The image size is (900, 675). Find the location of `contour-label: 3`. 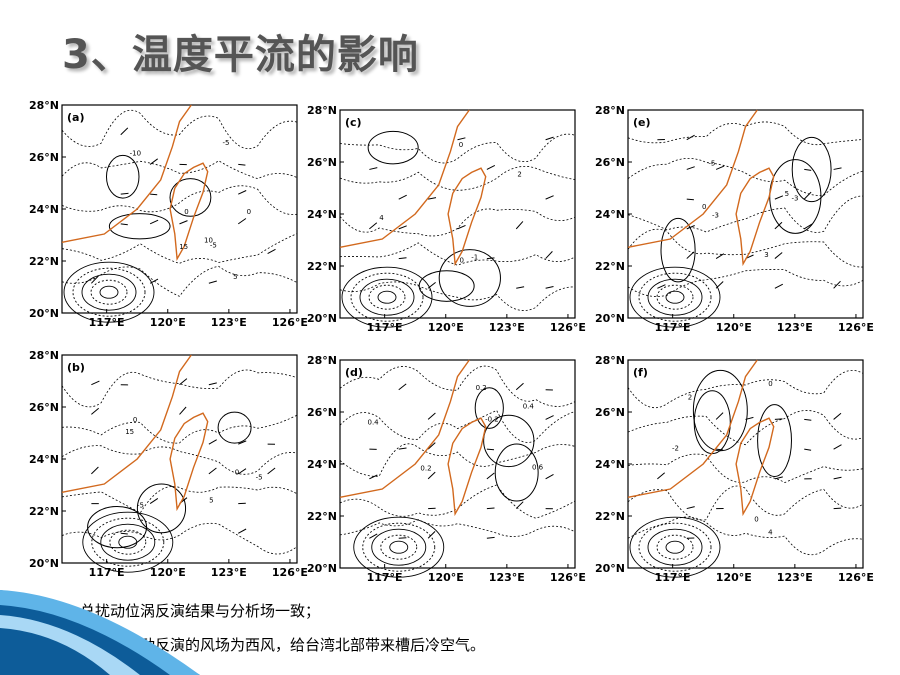

contour-label: 3 is located at coordinates (766, 255).